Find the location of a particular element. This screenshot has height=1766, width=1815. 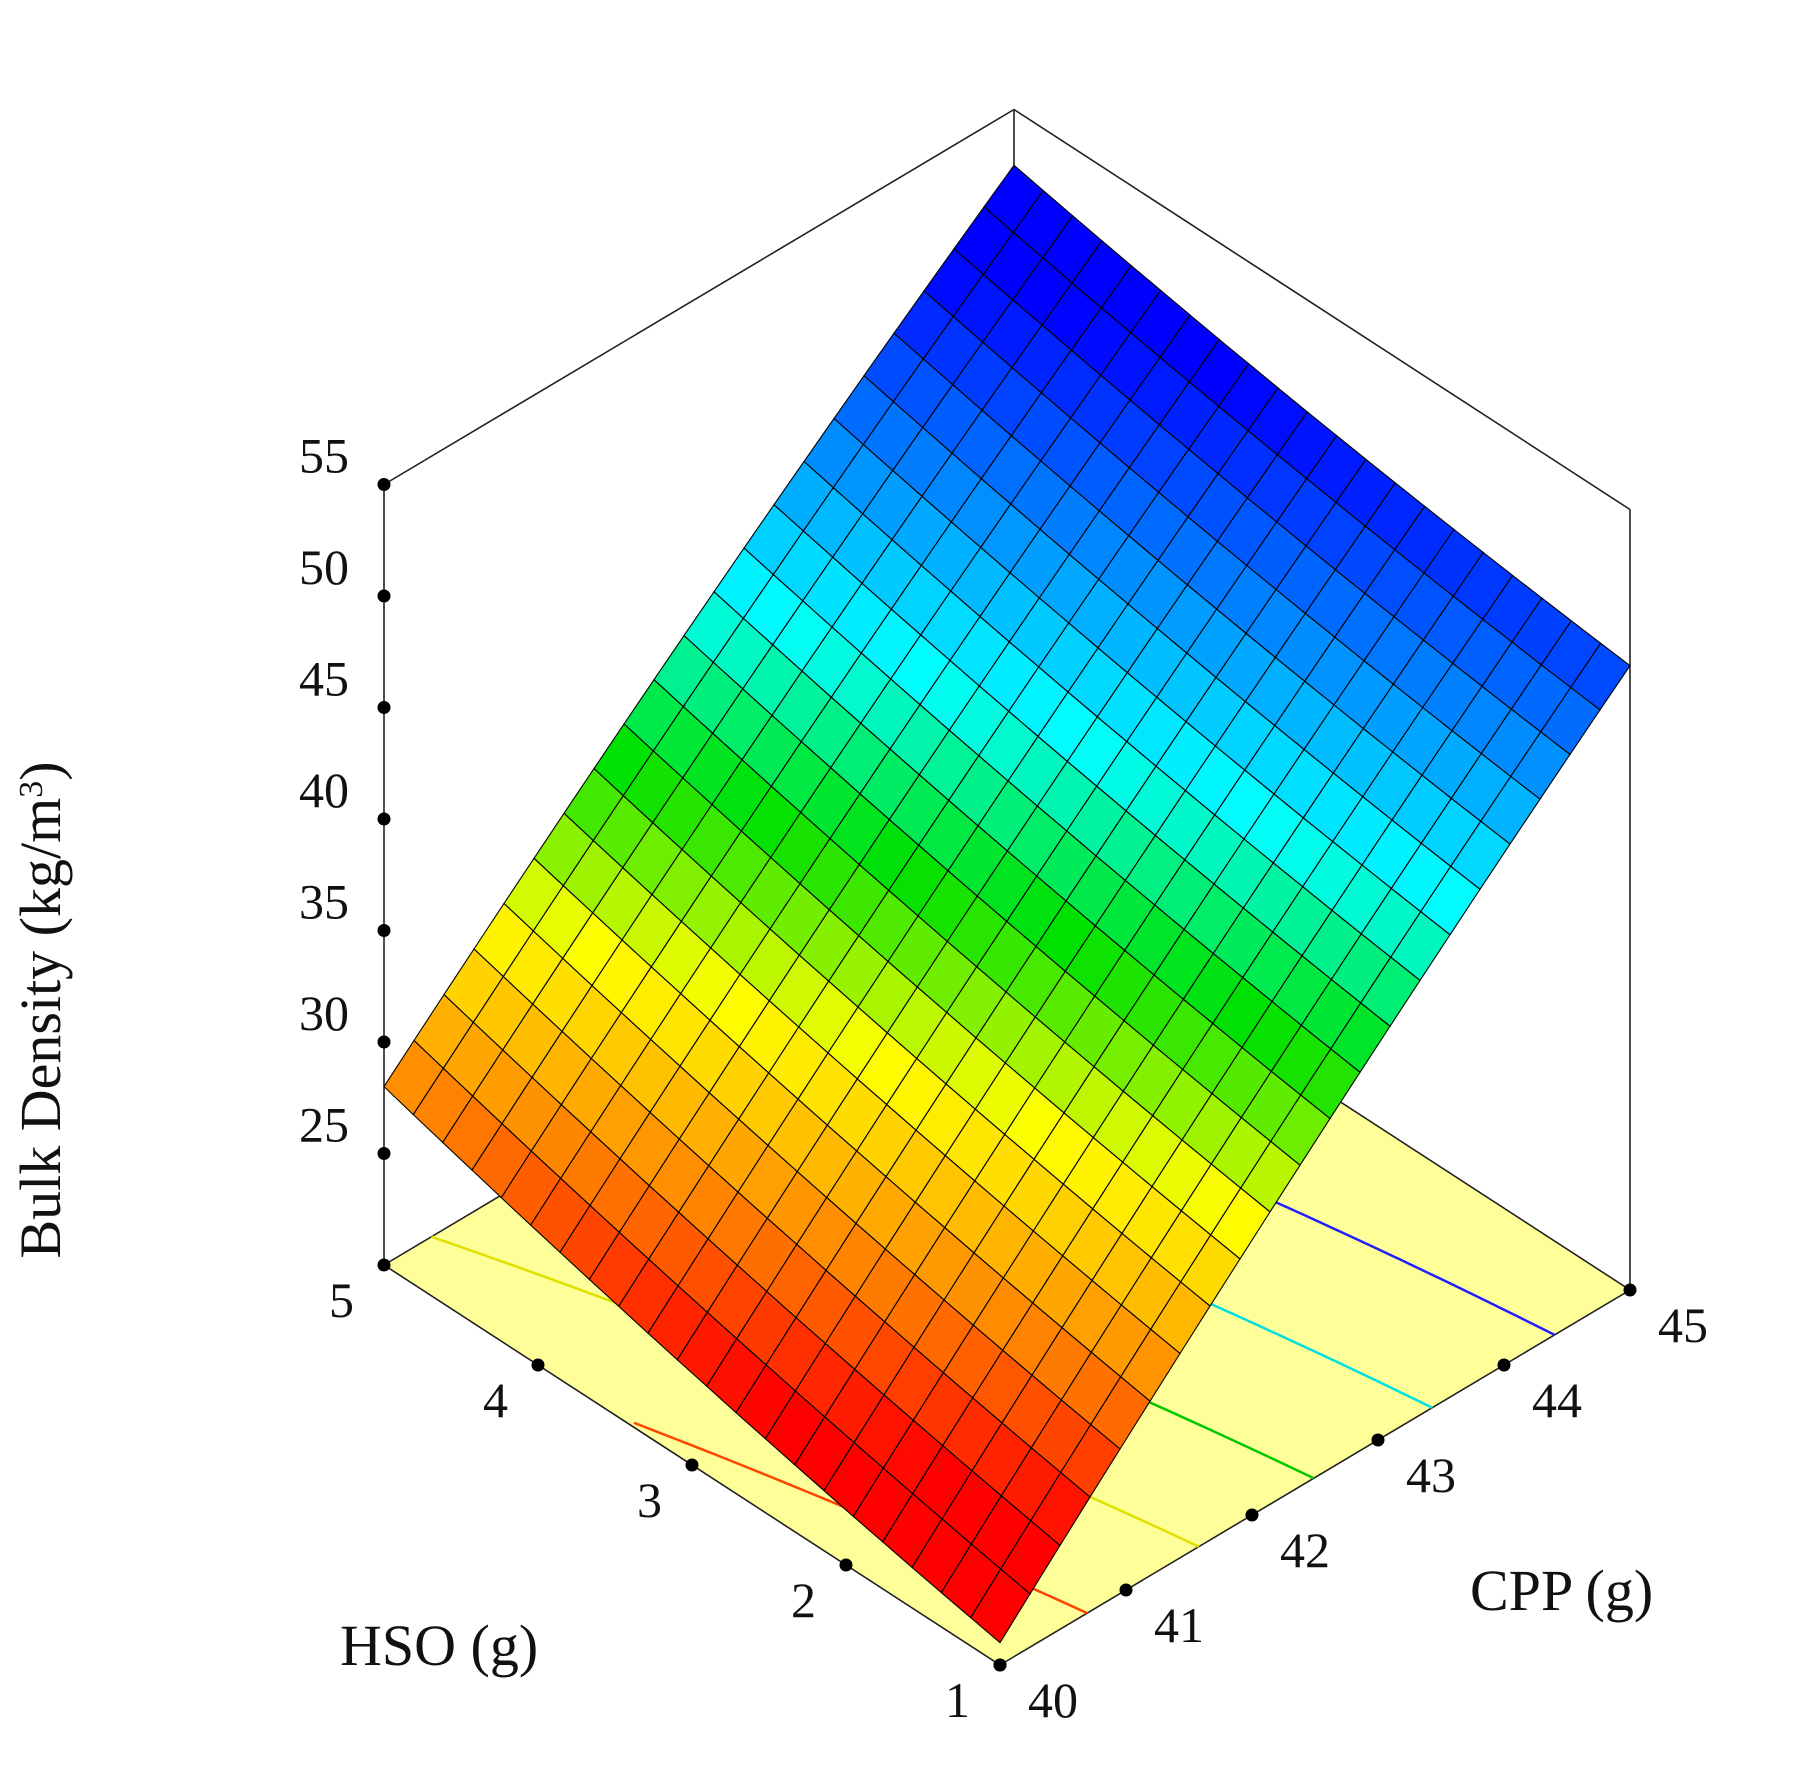

x-tick-label-45: 45 is located at coordinates (1683, 1325).